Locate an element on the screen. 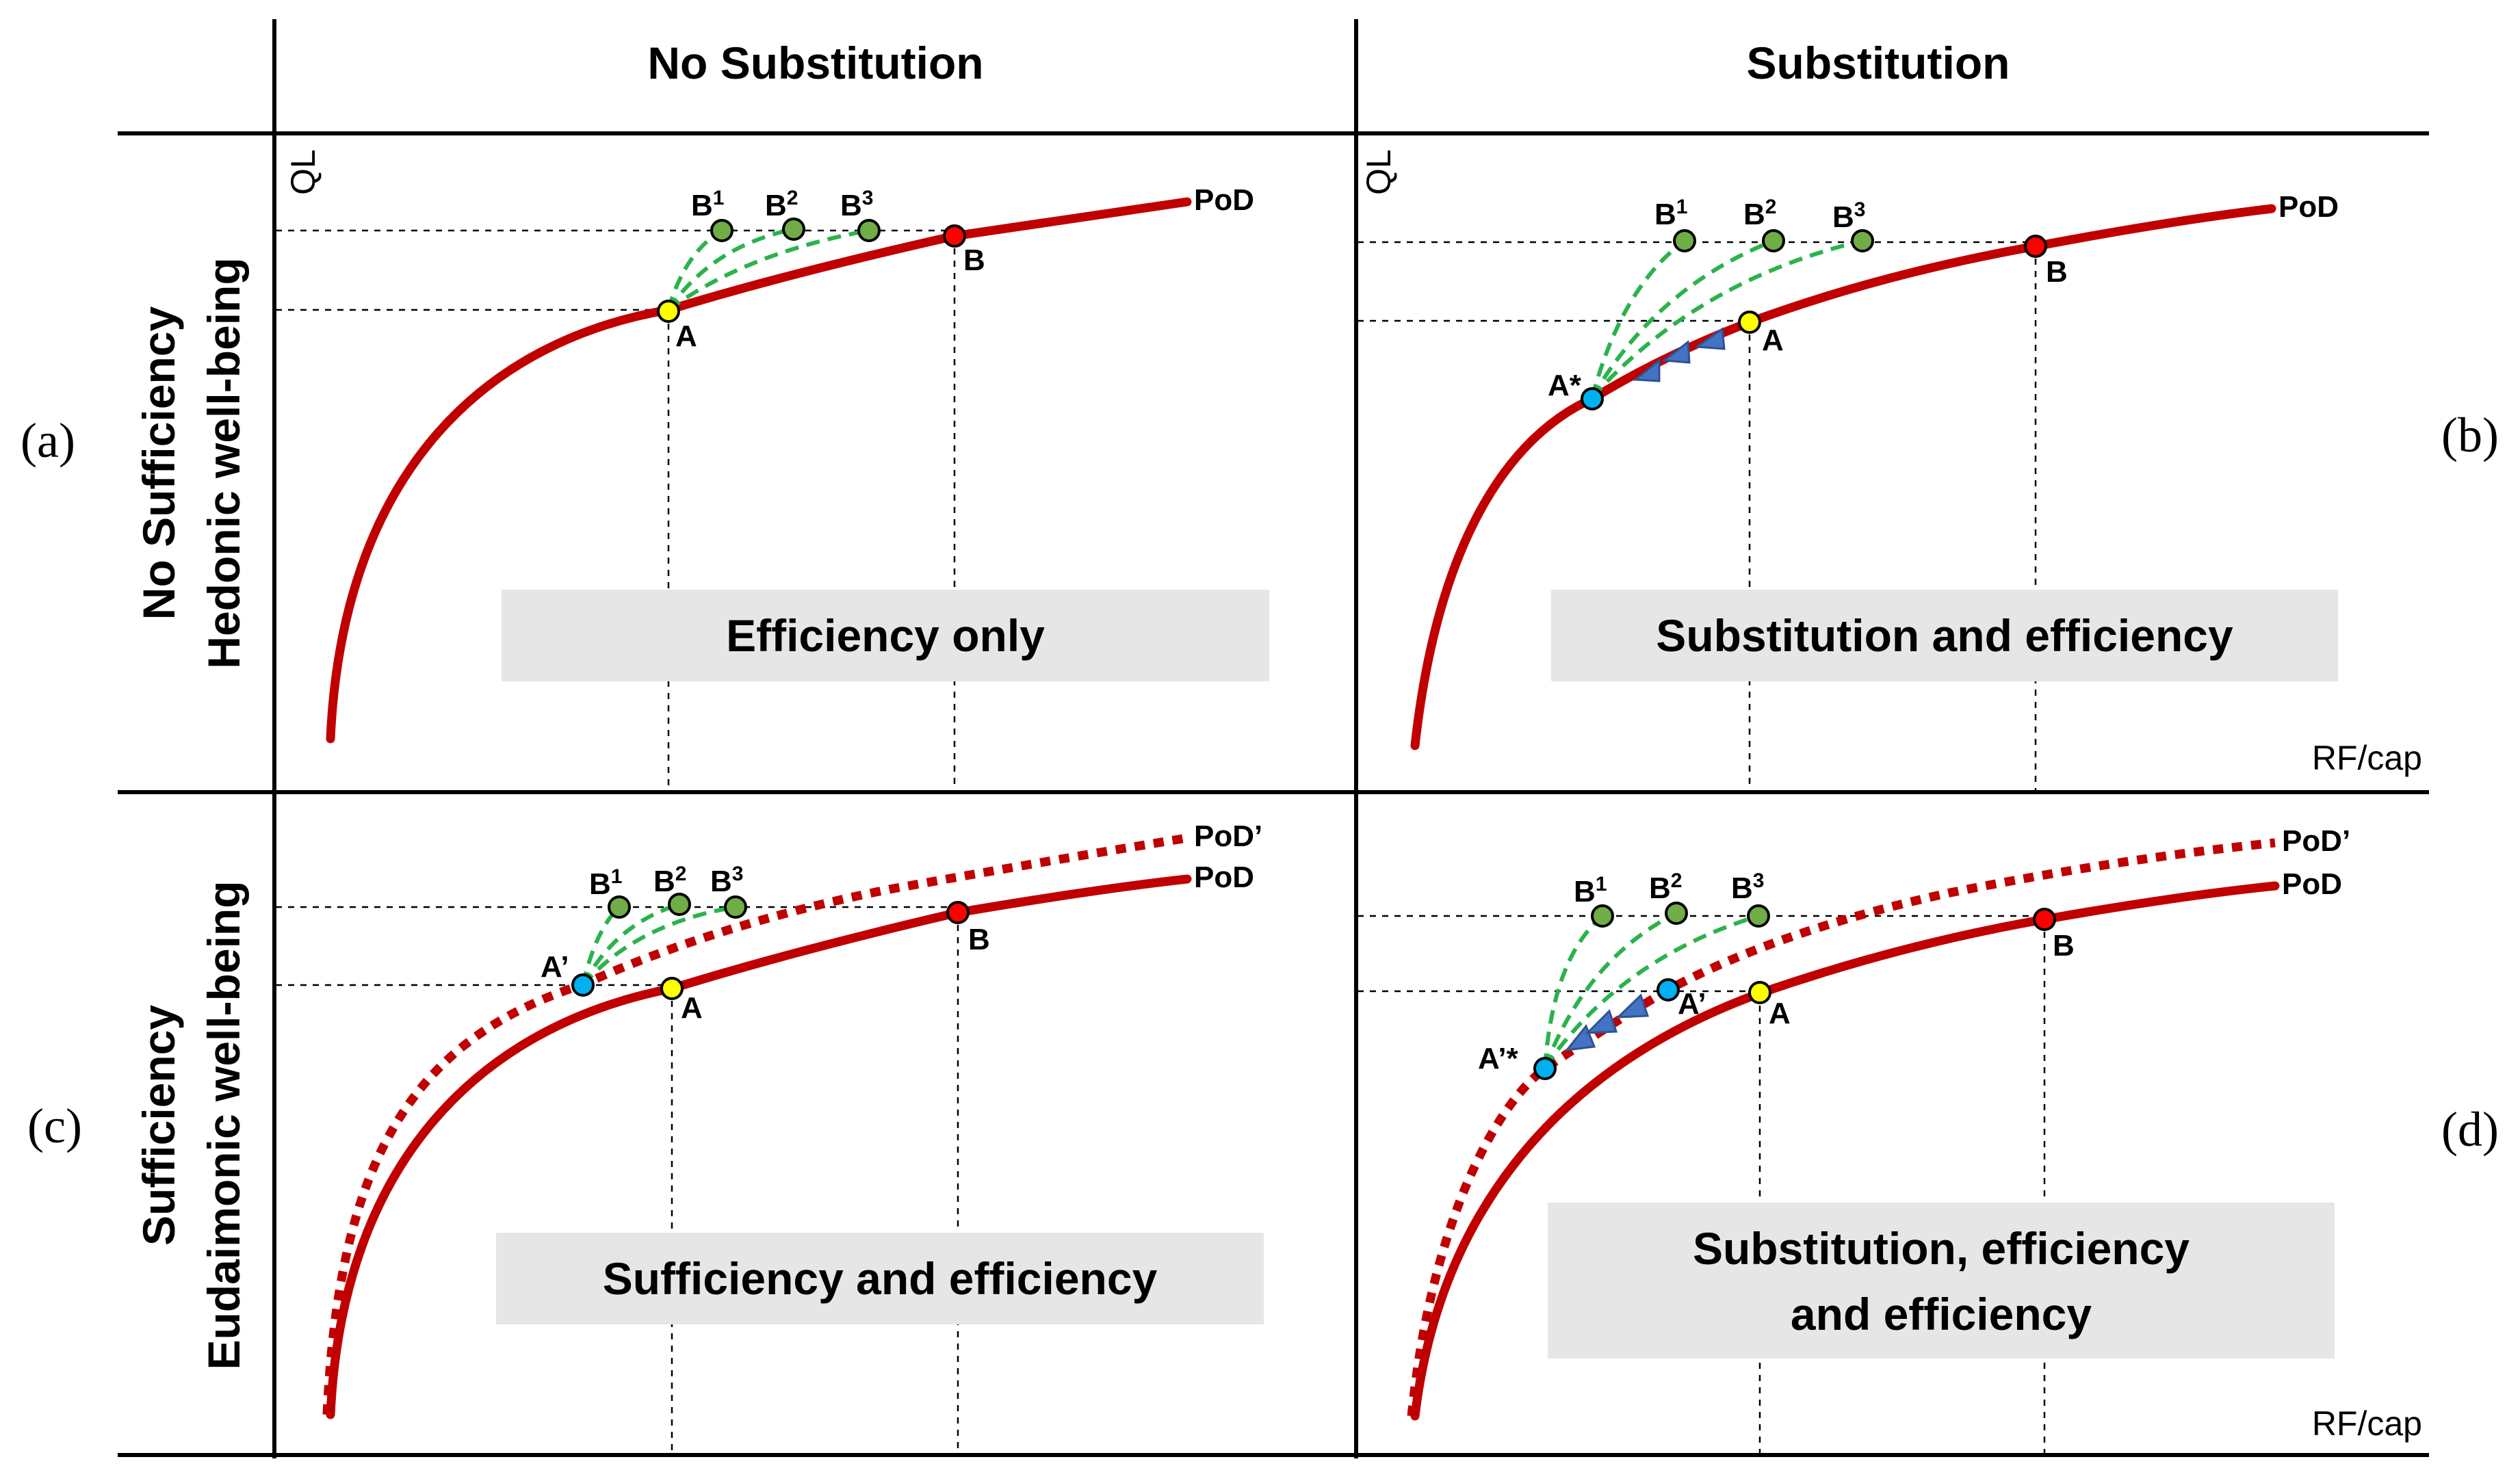 This screenshot has height=1481, width=2520. strategy-box-c-text: Sufficiency and efficiency is located at coordinates (880, 1278).